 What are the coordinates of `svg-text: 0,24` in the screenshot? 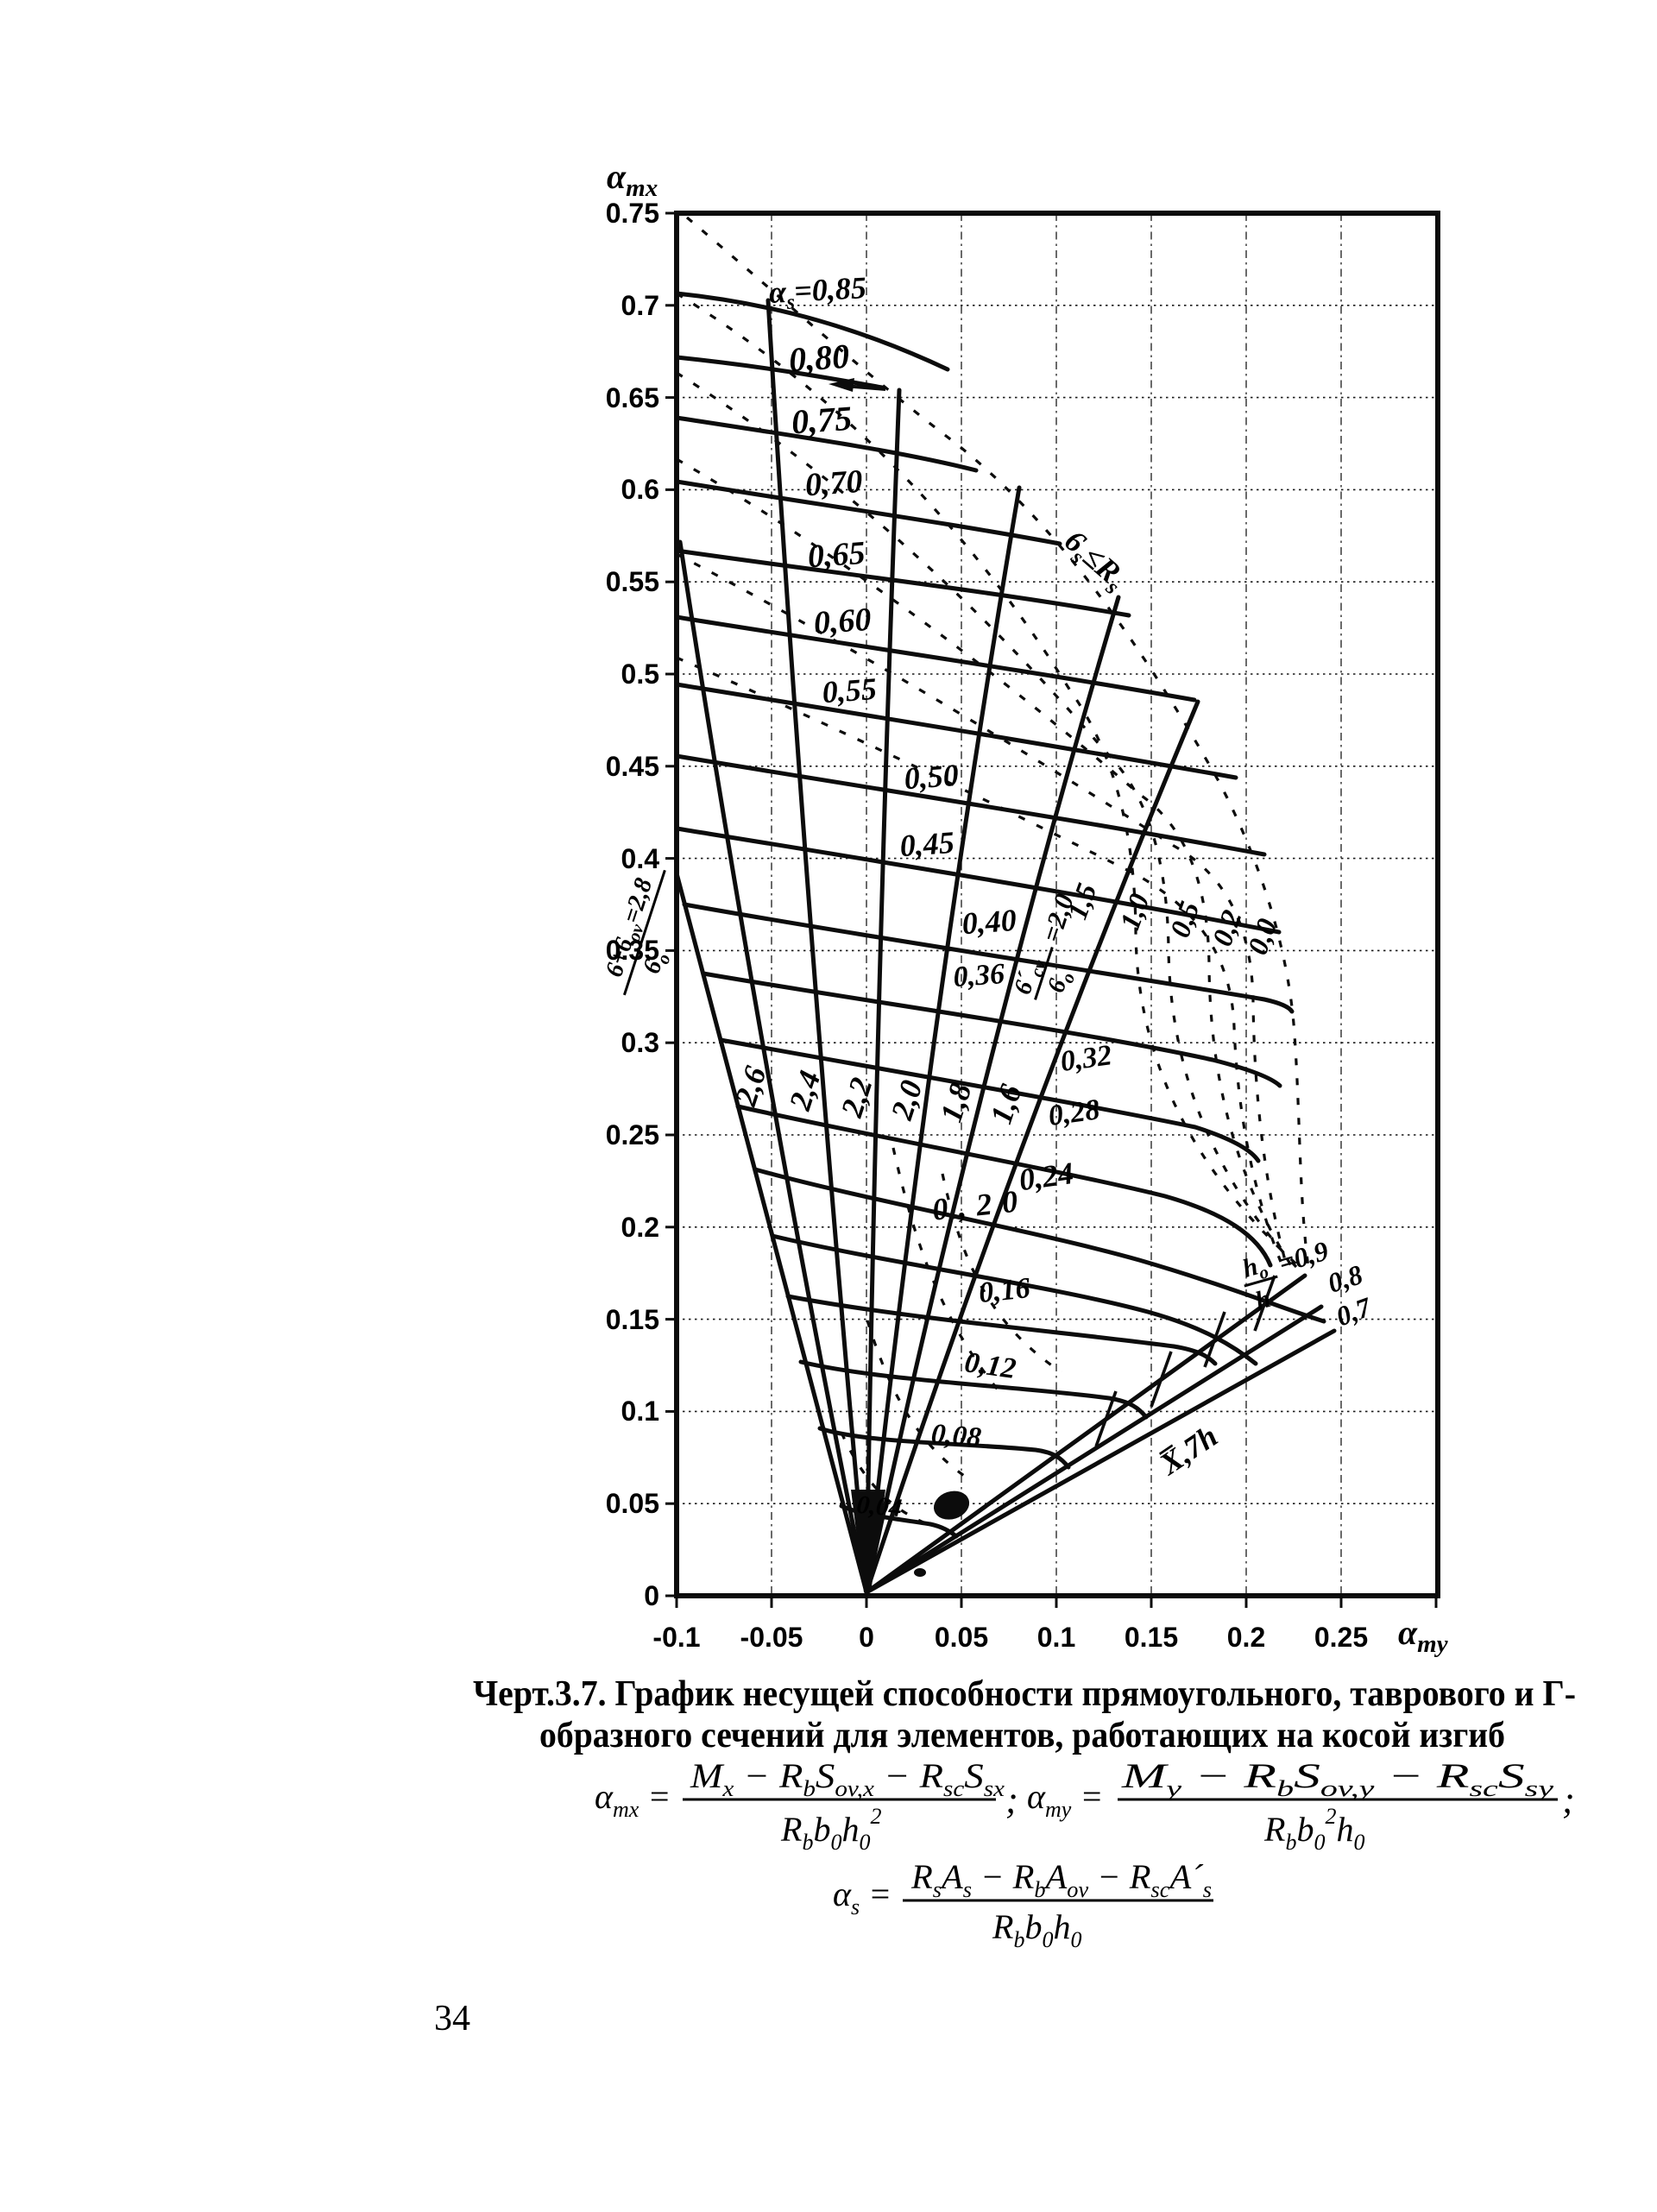 It's located at (1046, 1177).